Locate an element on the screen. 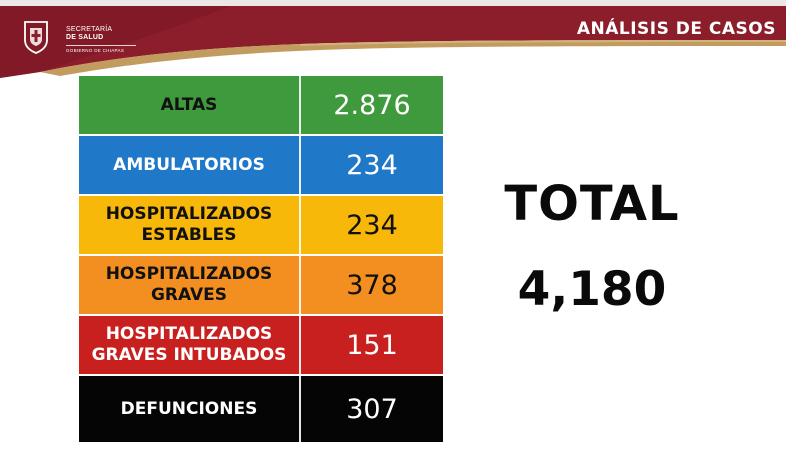 This screenshot has height=450, width=786. table-row-hospitalizados-graves: HOSPITALIZADOS GRAVES 378 is located at coordinates (261, 286).